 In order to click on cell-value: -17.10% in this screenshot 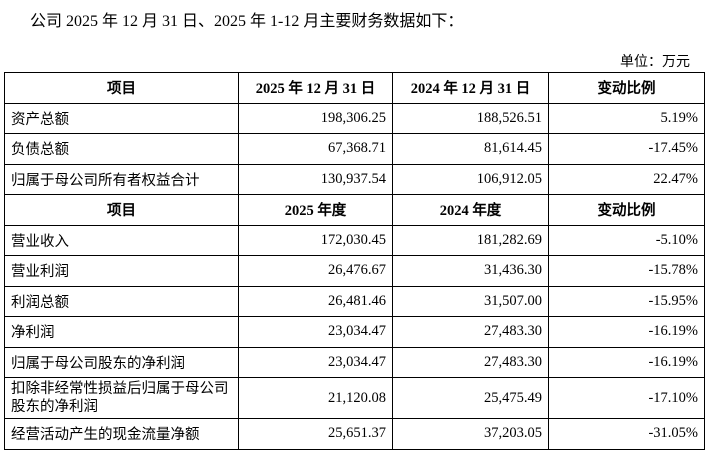, I will do `click(626, 398)`.